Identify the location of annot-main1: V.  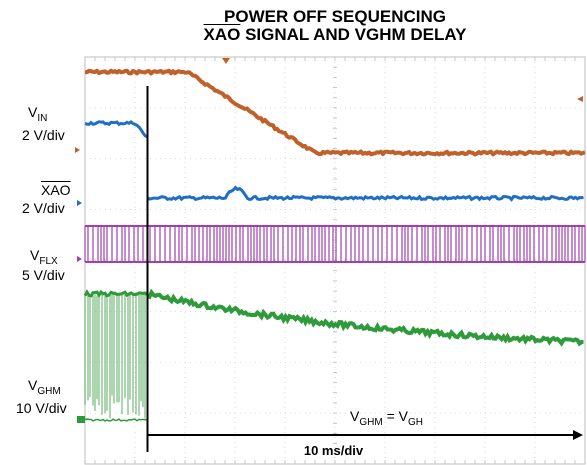
(355, 416).